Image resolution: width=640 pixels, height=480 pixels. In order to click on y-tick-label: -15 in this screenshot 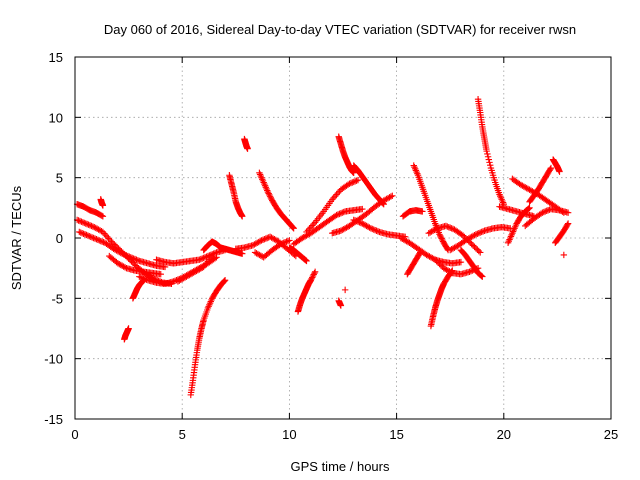, I will do `click(53, 419)`.